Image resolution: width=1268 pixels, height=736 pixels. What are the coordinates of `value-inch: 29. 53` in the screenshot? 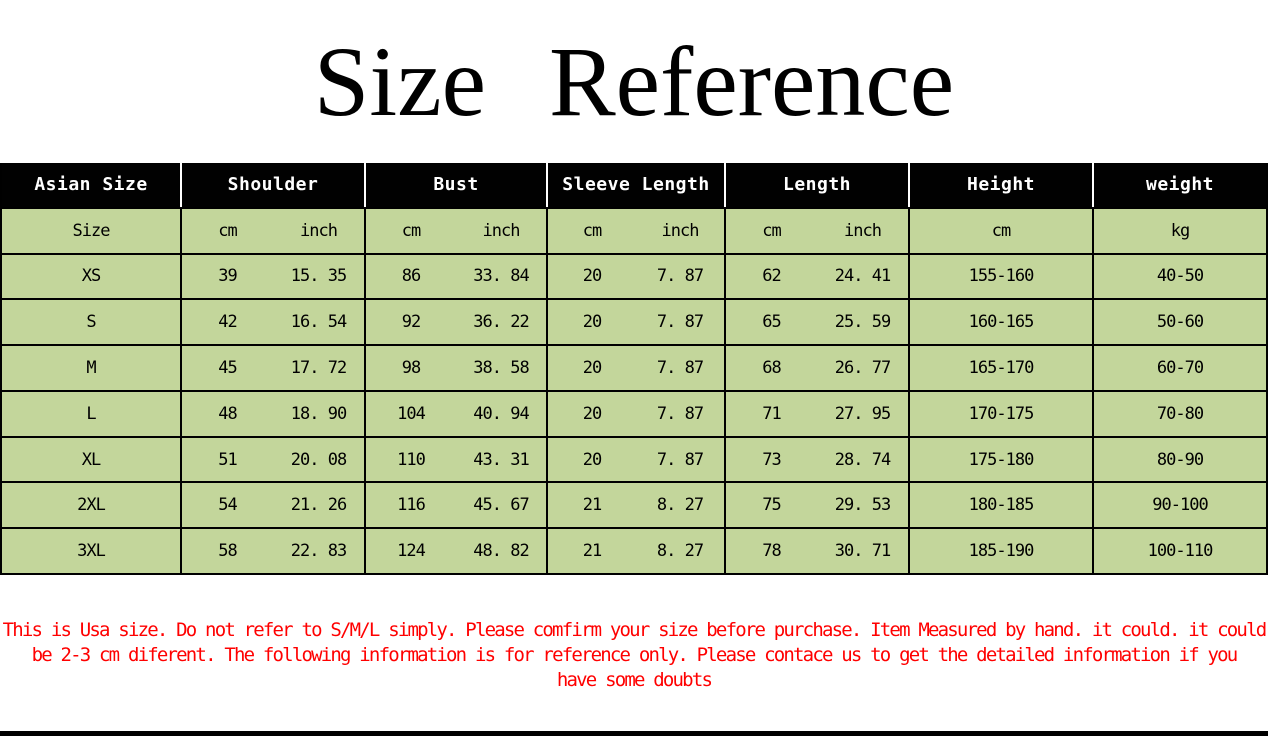 It's located at (862, 505).